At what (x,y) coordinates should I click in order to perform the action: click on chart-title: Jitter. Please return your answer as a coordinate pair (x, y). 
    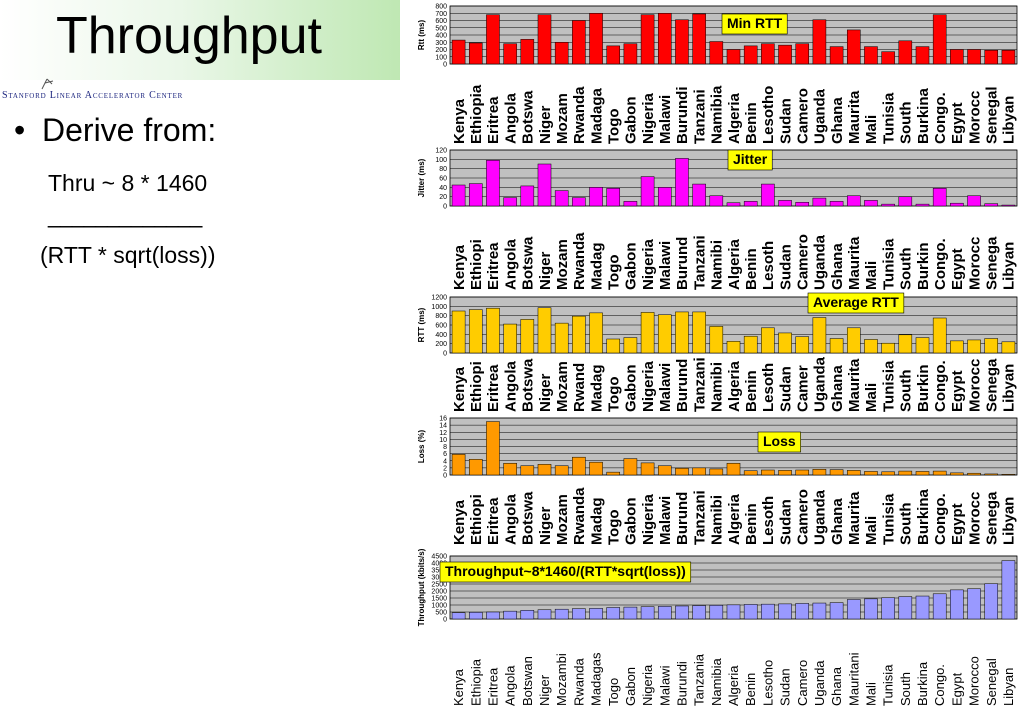
    Looking at the image, I should click on (750, 159).